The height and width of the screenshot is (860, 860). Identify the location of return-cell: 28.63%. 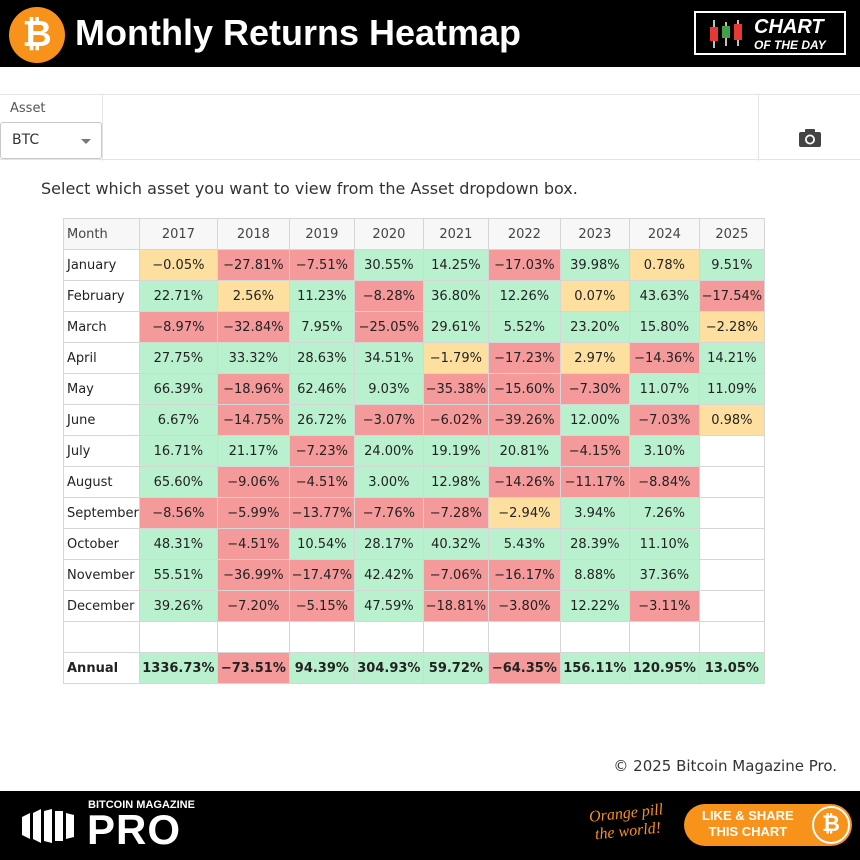
(321, 358).